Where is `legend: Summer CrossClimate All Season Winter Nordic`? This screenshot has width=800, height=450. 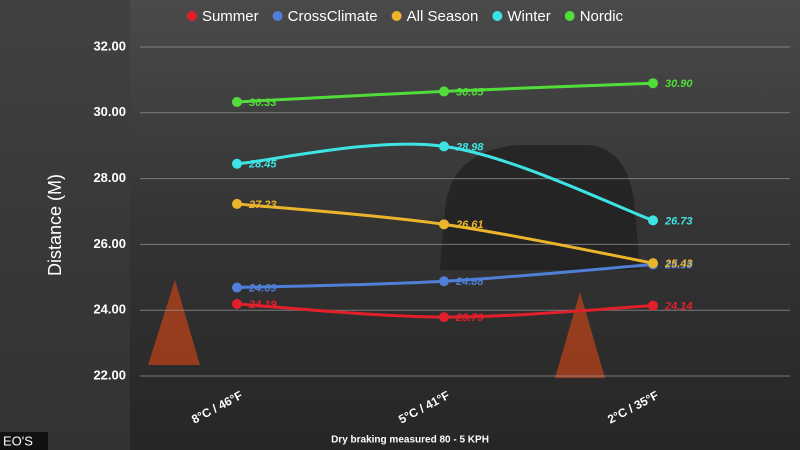
legend: Summer CrossClimate All Season Winter Nordic is located at coordinates (405, 16).